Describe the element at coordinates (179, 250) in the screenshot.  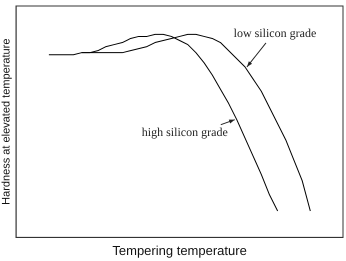
I see `x-axis-title: Tempering temperature` at that location.